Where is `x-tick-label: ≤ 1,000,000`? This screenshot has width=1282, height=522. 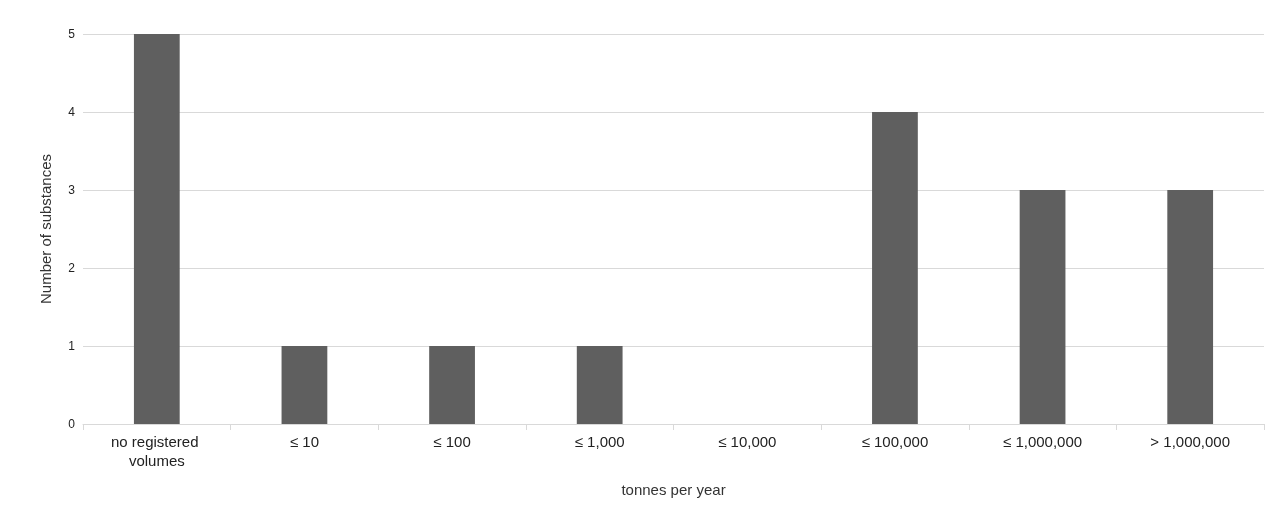
x-tick-label: ≤ 1,000,000 is located at coordinates (1042, 441).